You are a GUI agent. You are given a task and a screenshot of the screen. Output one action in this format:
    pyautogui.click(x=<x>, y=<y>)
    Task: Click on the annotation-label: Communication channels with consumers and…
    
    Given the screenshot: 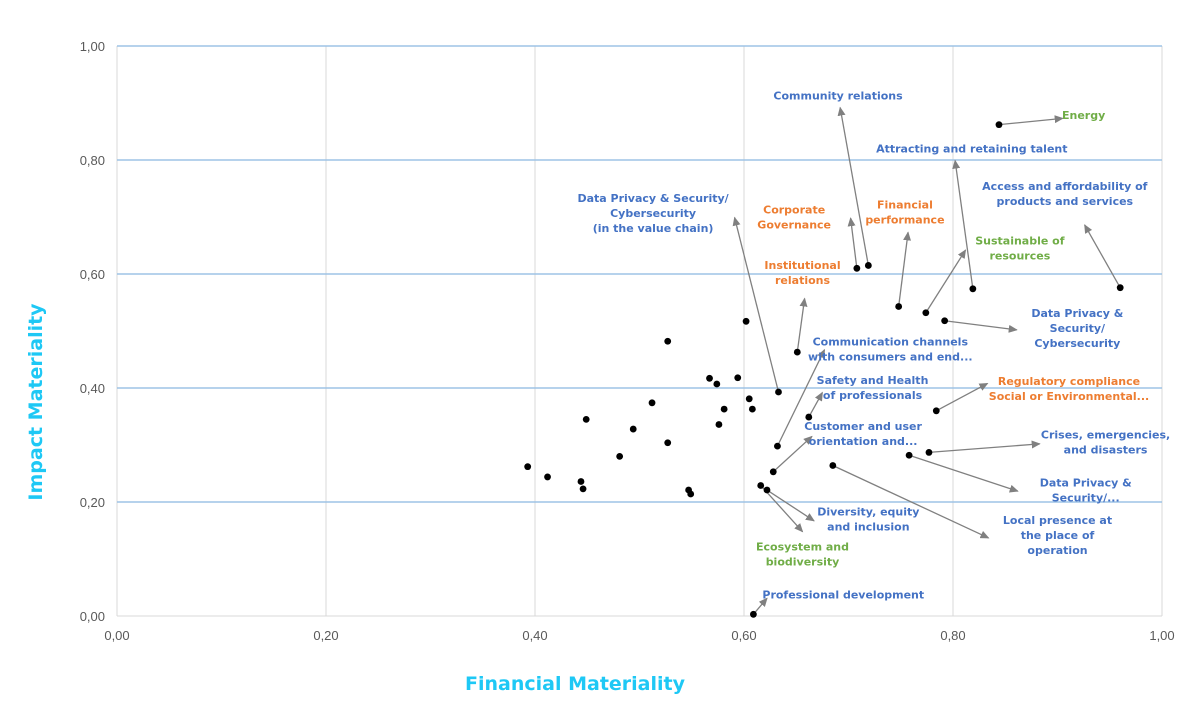 What is the action you would take?
    pyautogui.click(x=890, y=349)
    